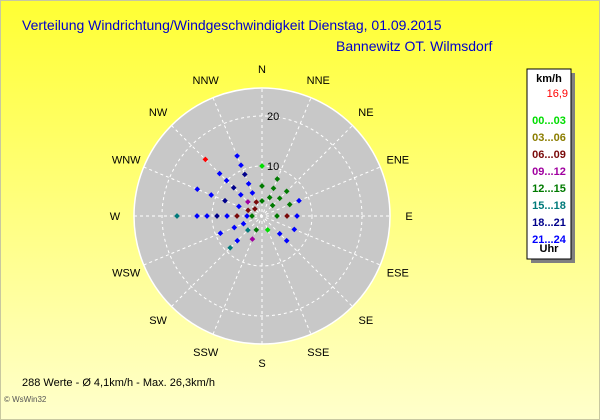 The width and height of the screenshot is (600, 420). Describe the element at coordinates (262, 70) in the screenshot. I see `direction-label-n: N` at that location.